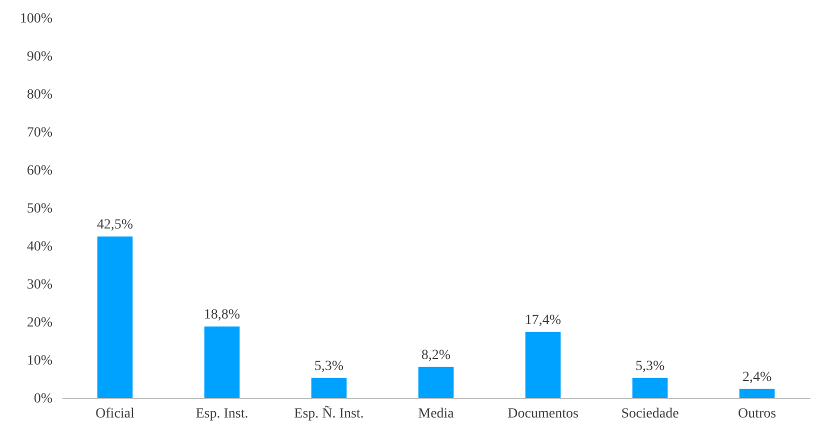  I want to click on y-tick-label: 30%, so click(39, 285).